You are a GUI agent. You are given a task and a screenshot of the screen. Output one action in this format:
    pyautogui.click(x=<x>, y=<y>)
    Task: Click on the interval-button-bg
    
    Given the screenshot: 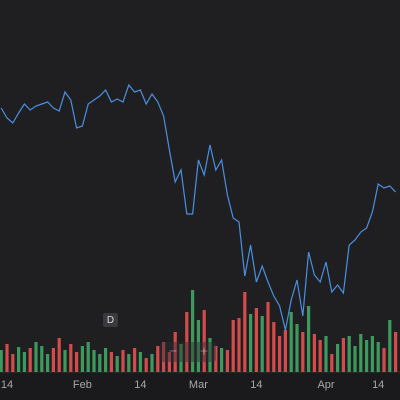 What is the action you would take?
    pyautogui.click(x=110, y=320)
    